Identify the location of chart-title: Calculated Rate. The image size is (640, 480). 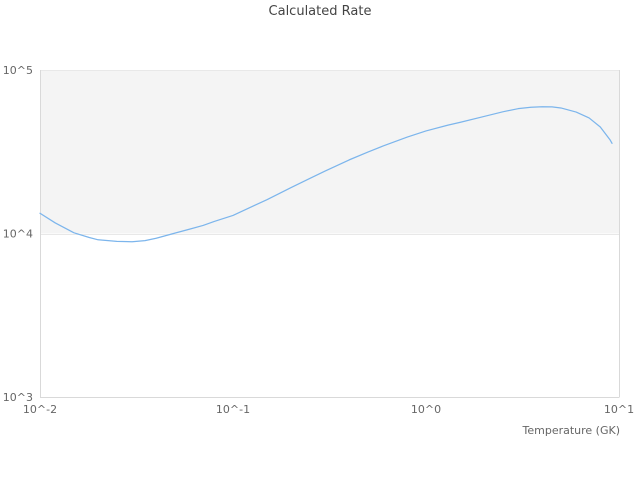
(320, 11).